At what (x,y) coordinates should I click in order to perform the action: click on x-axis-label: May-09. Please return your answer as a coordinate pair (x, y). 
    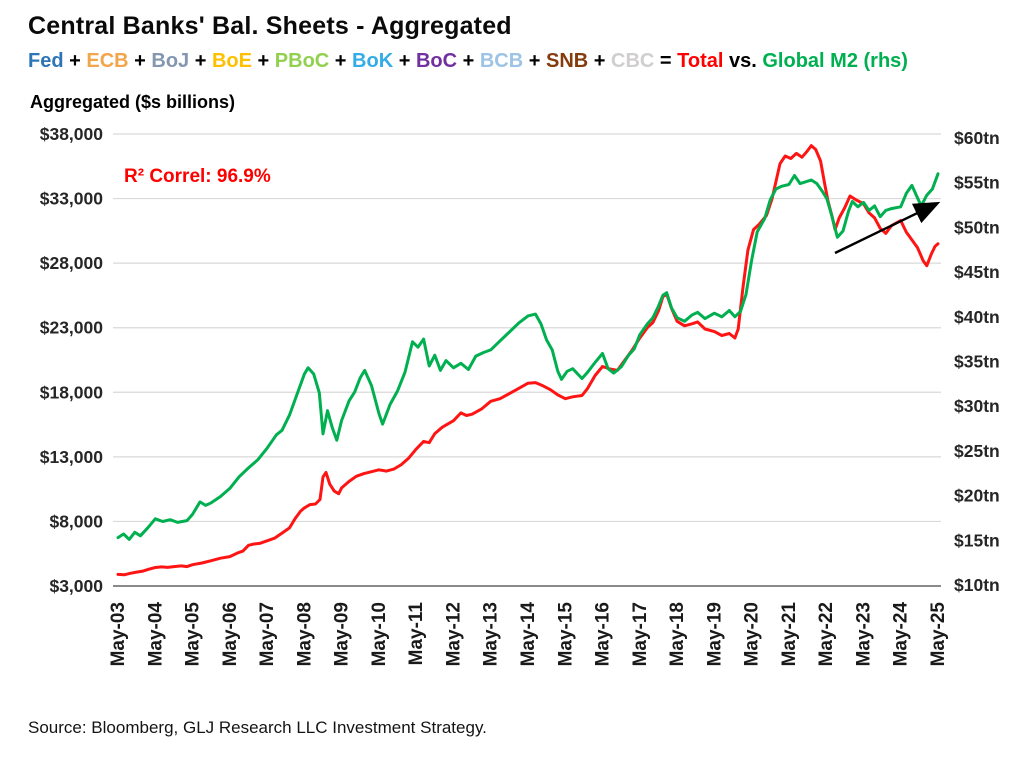
    Looking at the image, I should click on (342, 634).